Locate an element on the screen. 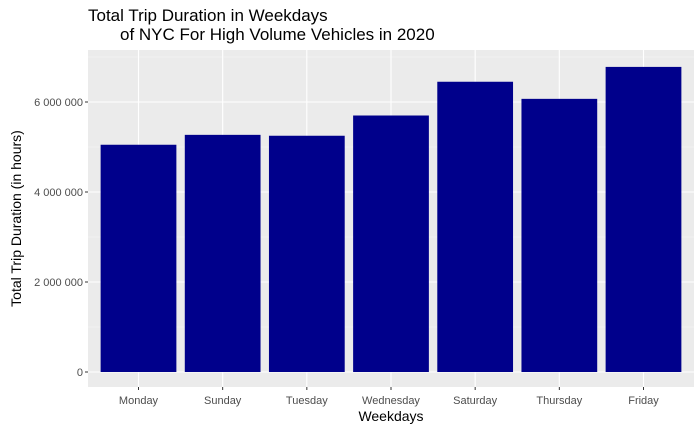 This screenshot has width=700, height=432. chart-title-line-1: Total Trip Duration in Weekdays is located at coordinates (208, 15).